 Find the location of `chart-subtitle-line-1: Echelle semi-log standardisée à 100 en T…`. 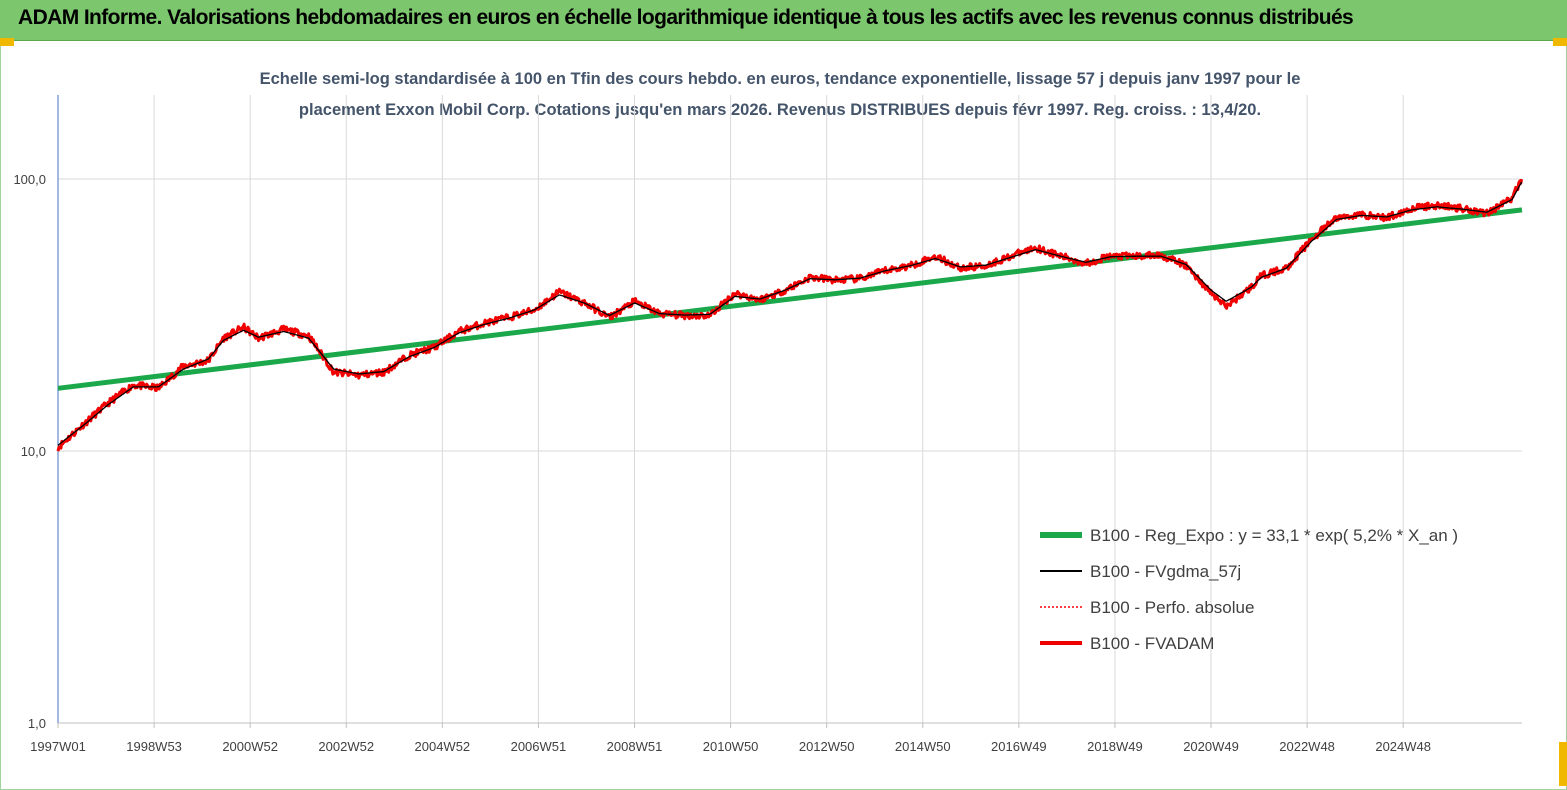

chart-subtitle-line-1: Echelle semi-log standardisée à 100 en T… is located at coordinates (780, 79).